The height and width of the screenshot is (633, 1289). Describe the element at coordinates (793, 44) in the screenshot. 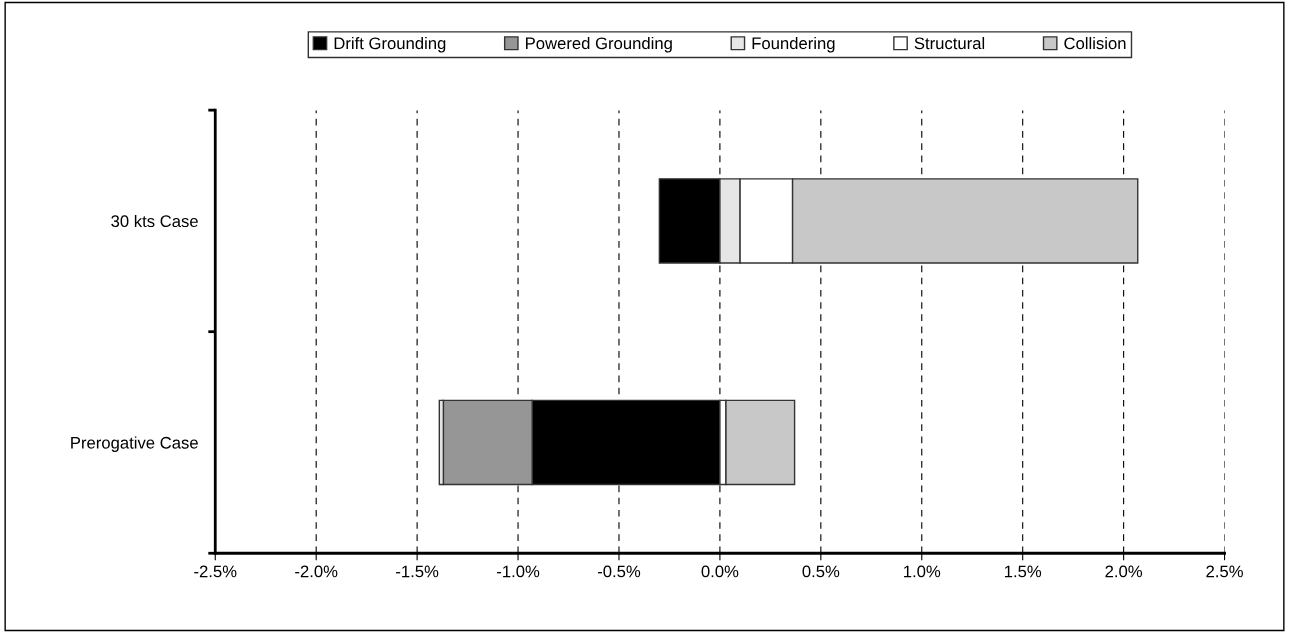

I see `legend-label: Foundering` at that location.